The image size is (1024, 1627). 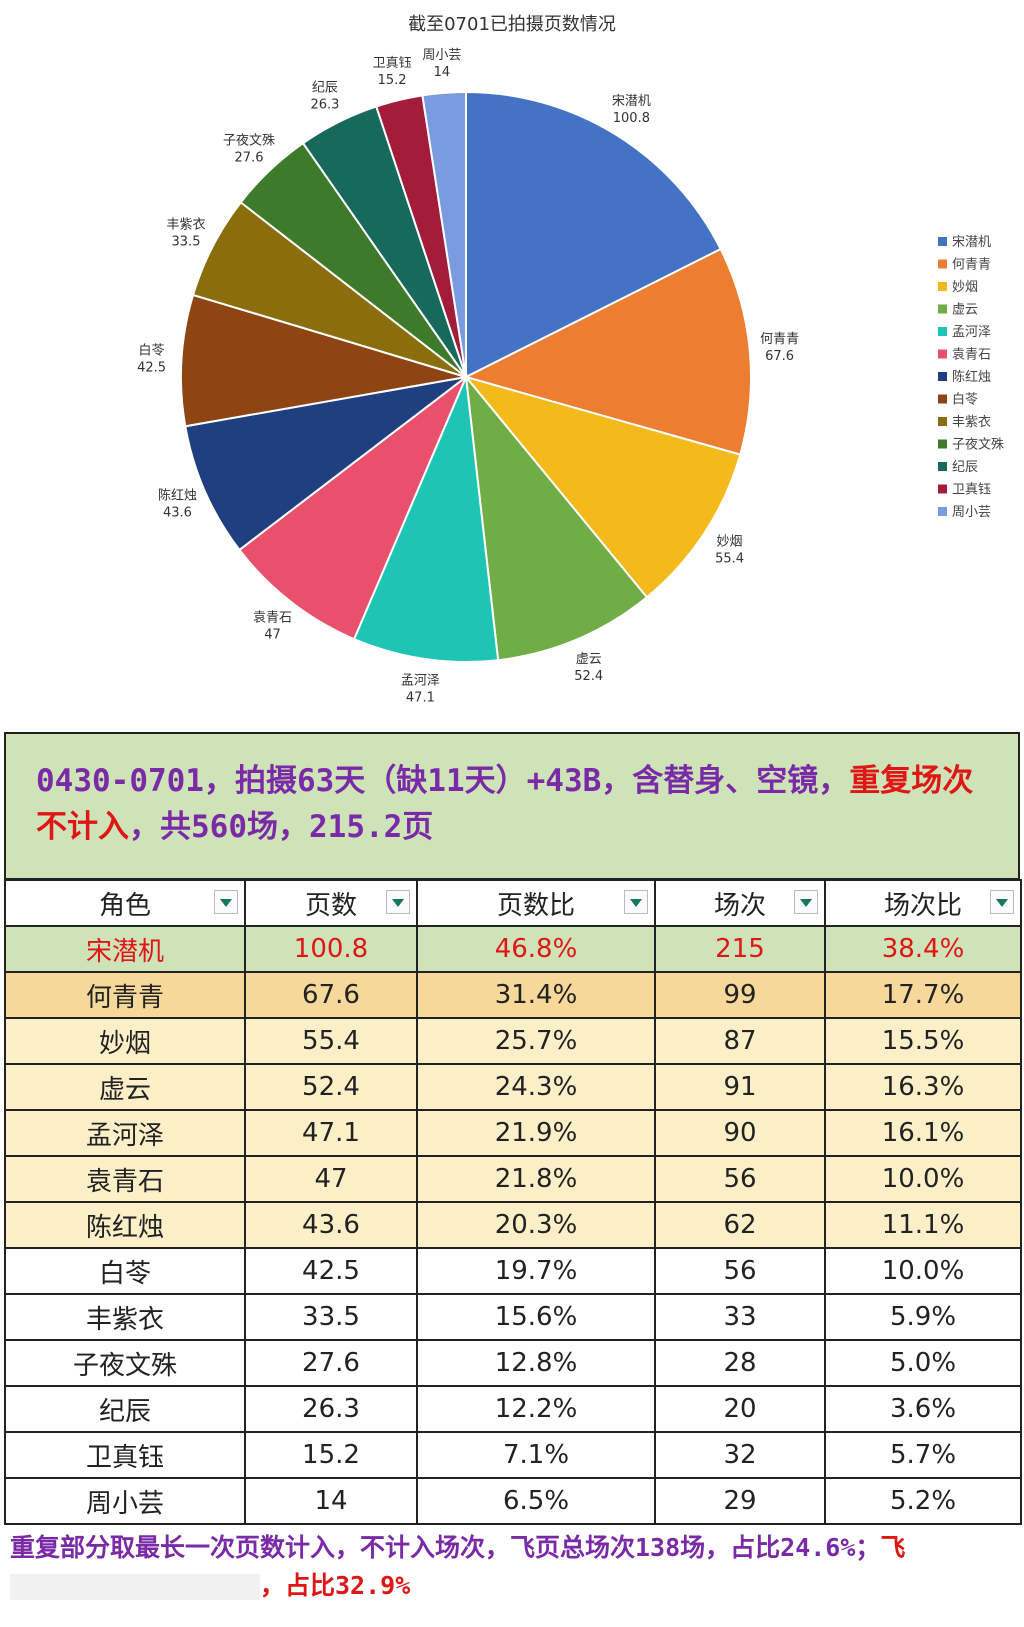 What do you see at coordinates (331, 1179) in the screenshot?
I see `table-cell: 47` at bounding box center [331, 1179].